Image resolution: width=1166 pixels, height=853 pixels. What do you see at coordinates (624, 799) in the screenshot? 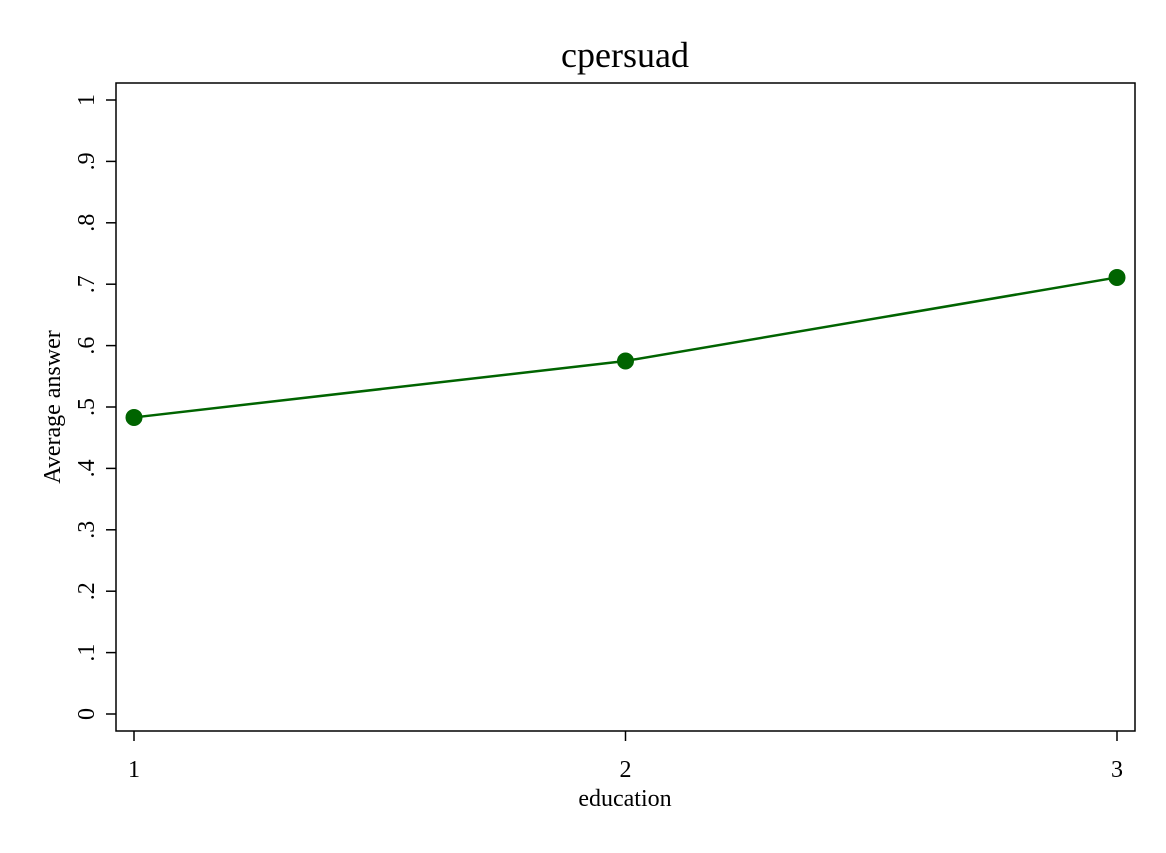
I see `x-axis-label: education` at bounding box center [624, 799].